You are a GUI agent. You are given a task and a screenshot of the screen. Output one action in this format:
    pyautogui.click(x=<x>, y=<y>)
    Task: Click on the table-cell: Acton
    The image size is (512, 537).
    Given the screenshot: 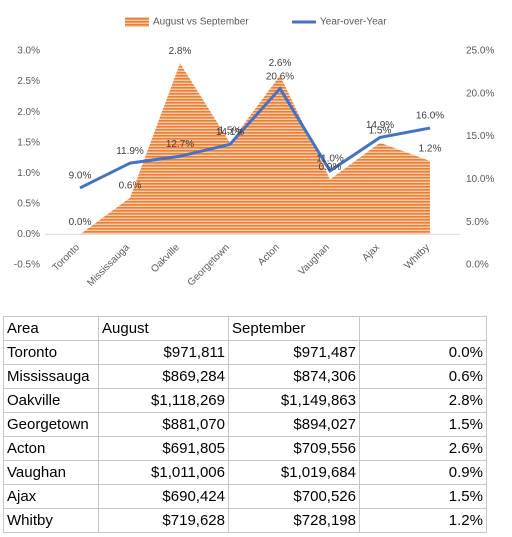 What is the action you would take?
    pyautogui.click(x=51, y=448)
    